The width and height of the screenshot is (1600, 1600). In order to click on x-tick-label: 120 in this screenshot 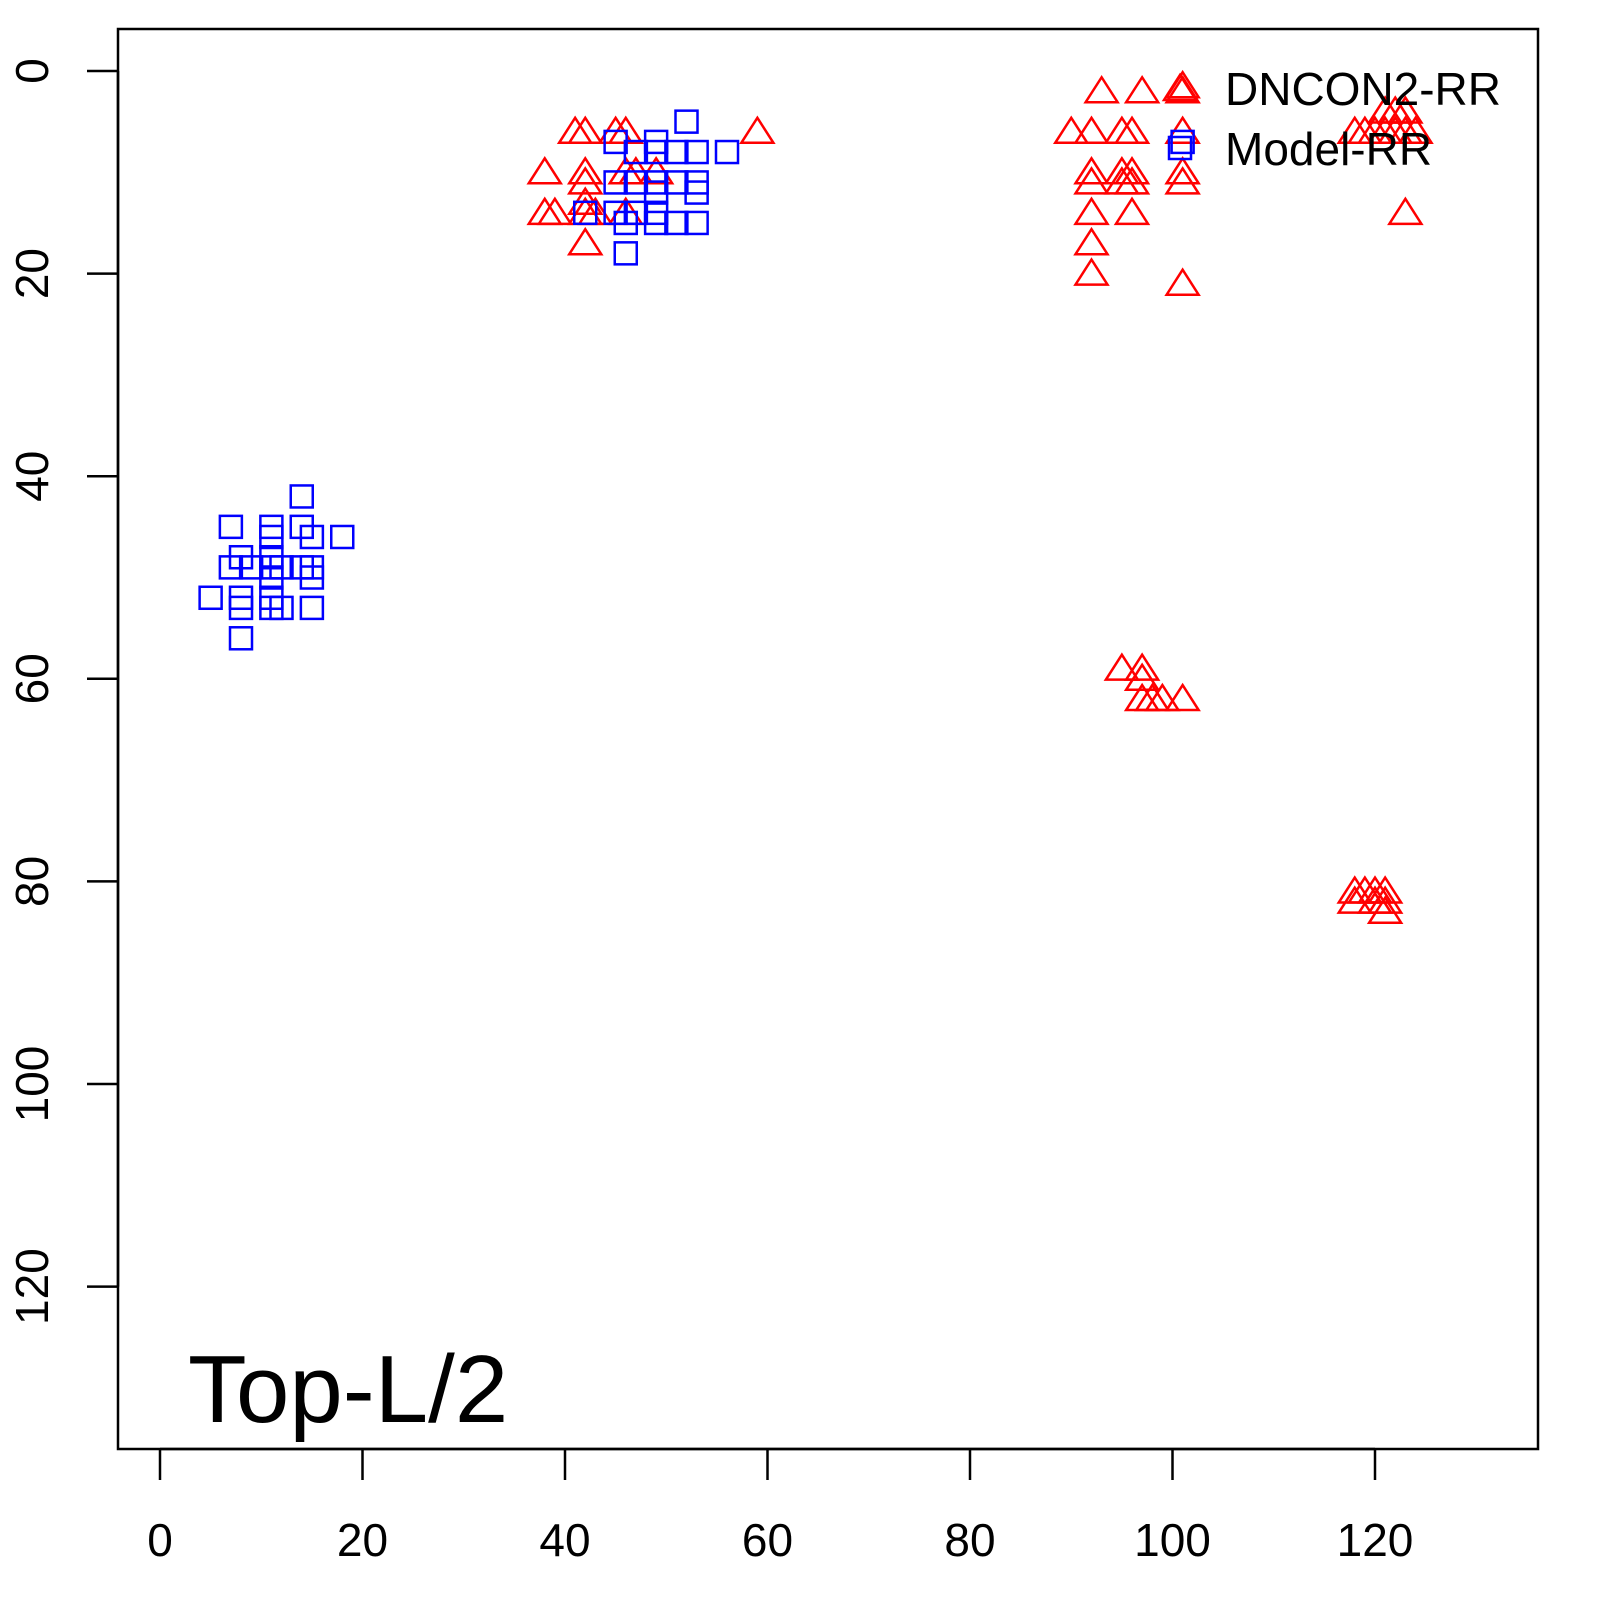, I will do `click(1375, 1540)`.